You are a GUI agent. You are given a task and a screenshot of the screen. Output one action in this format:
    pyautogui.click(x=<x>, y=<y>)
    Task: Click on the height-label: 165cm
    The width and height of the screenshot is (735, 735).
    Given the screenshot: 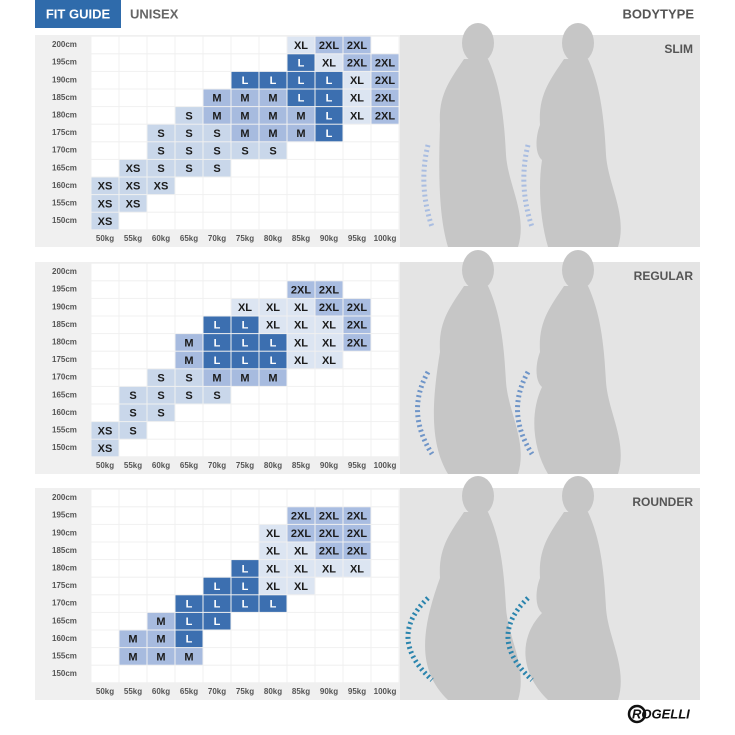 What is the action you would take?
    pyautogui.click(x=64, y=394)
    